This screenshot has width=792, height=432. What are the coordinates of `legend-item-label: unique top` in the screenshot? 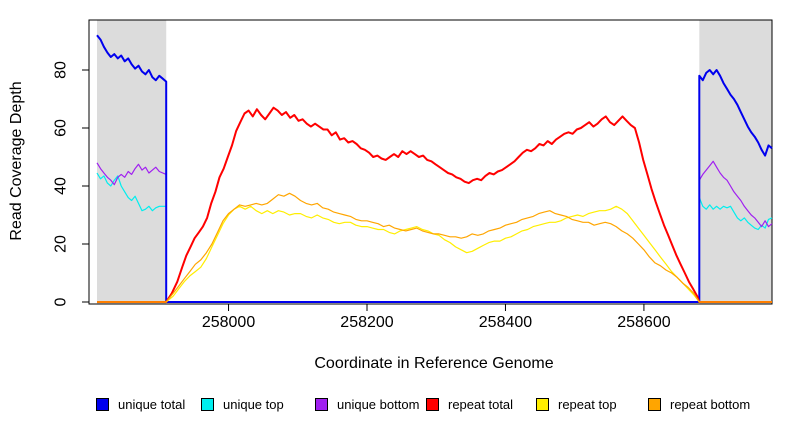 It's located at (253, 404).